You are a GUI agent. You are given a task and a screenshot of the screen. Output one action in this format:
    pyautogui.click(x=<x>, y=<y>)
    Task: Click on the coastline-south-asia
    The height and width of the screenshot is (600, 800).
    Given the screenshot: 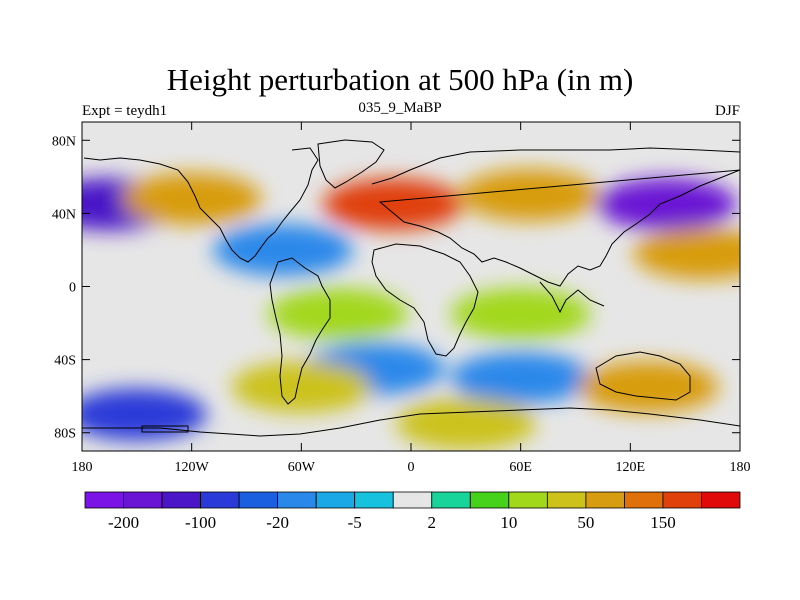 What is the action you would take?
    pyautogui.click(x=572, y=297)
    